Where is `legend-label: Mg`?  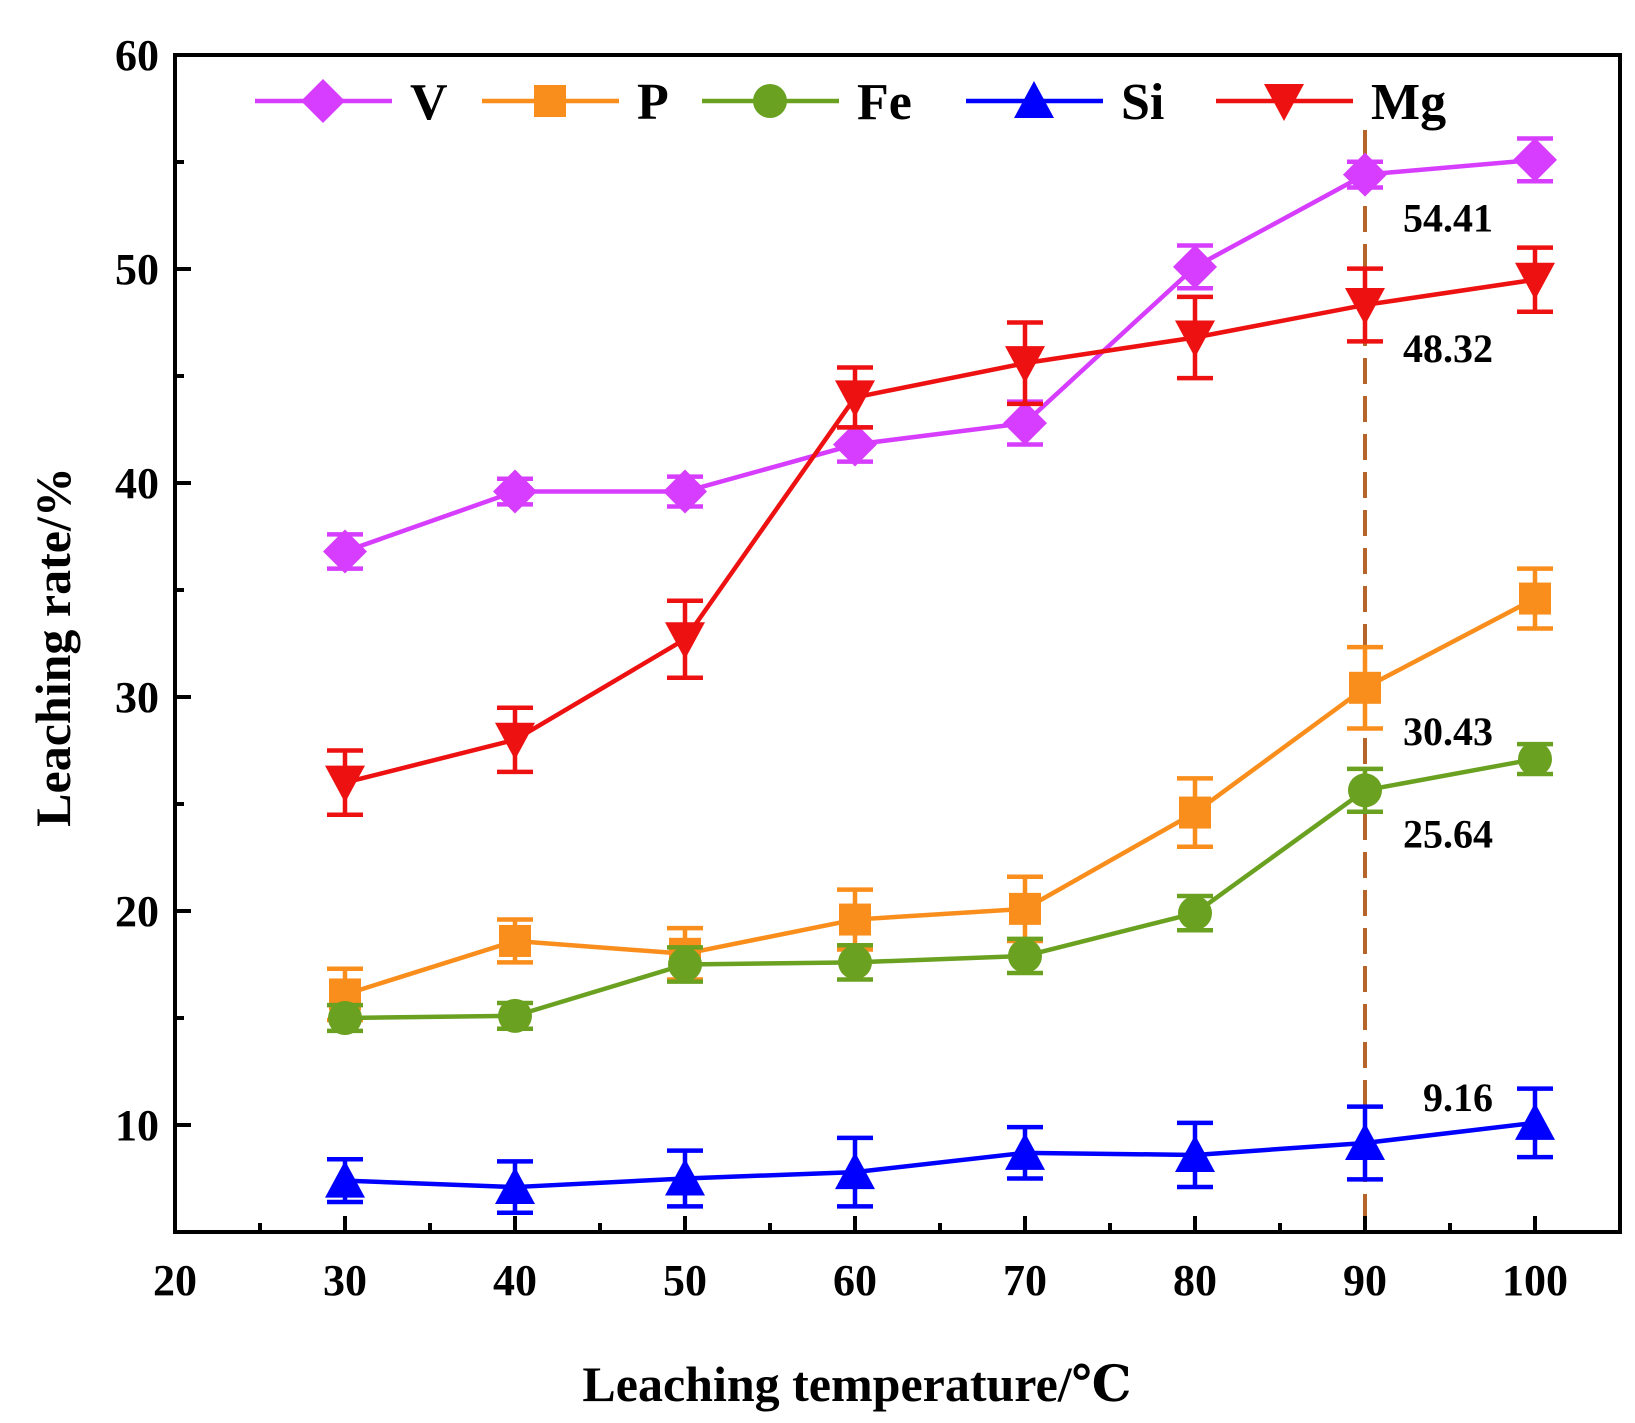 legend-label: Mg is located at coordinates (1408, 102).